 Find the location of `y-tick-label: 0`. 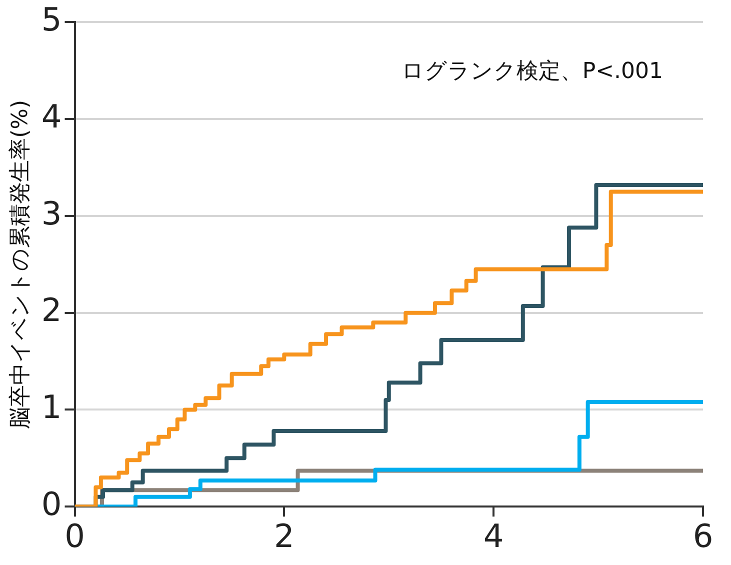

y-tick-label: 0 is located at coordinates (51, 503).